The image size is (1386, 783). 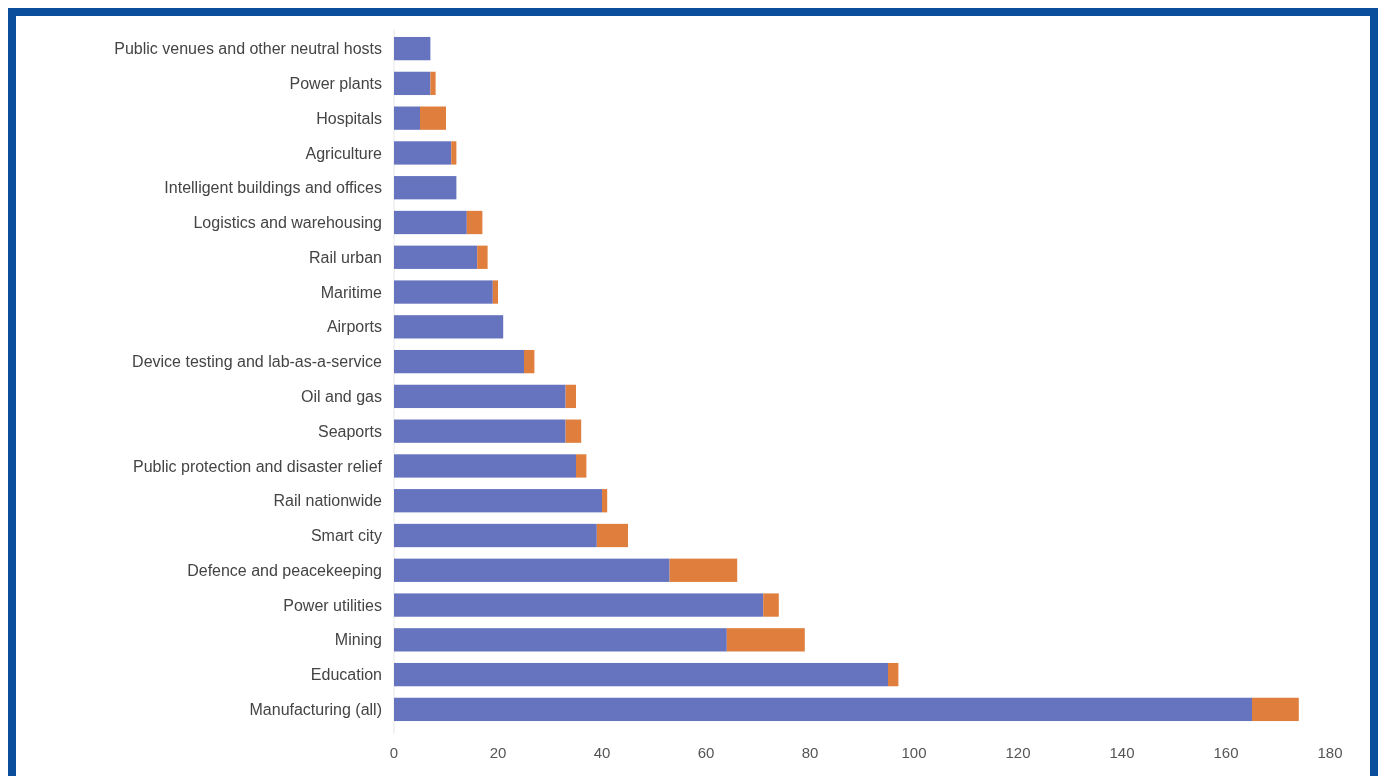 What do you see at coordinates (349, 118) in the screenshot?
I see `y-tick-label: Hospitals` at bounding box center [349, 118].